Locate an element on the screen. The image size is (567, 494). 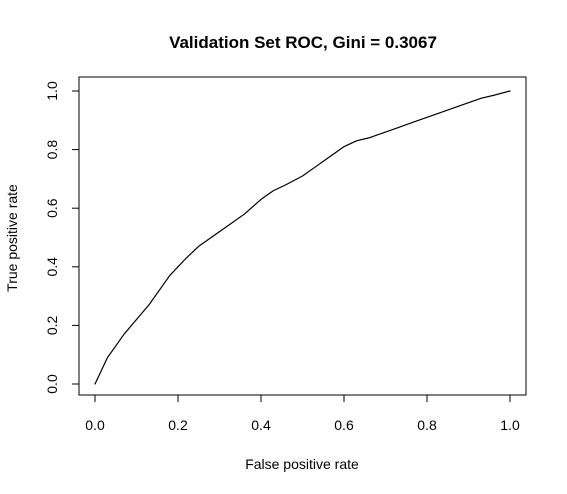
y-axis: 0.0 0.2 0.4 0.6 0.8 1.0 is located at coordinates (62, 237).